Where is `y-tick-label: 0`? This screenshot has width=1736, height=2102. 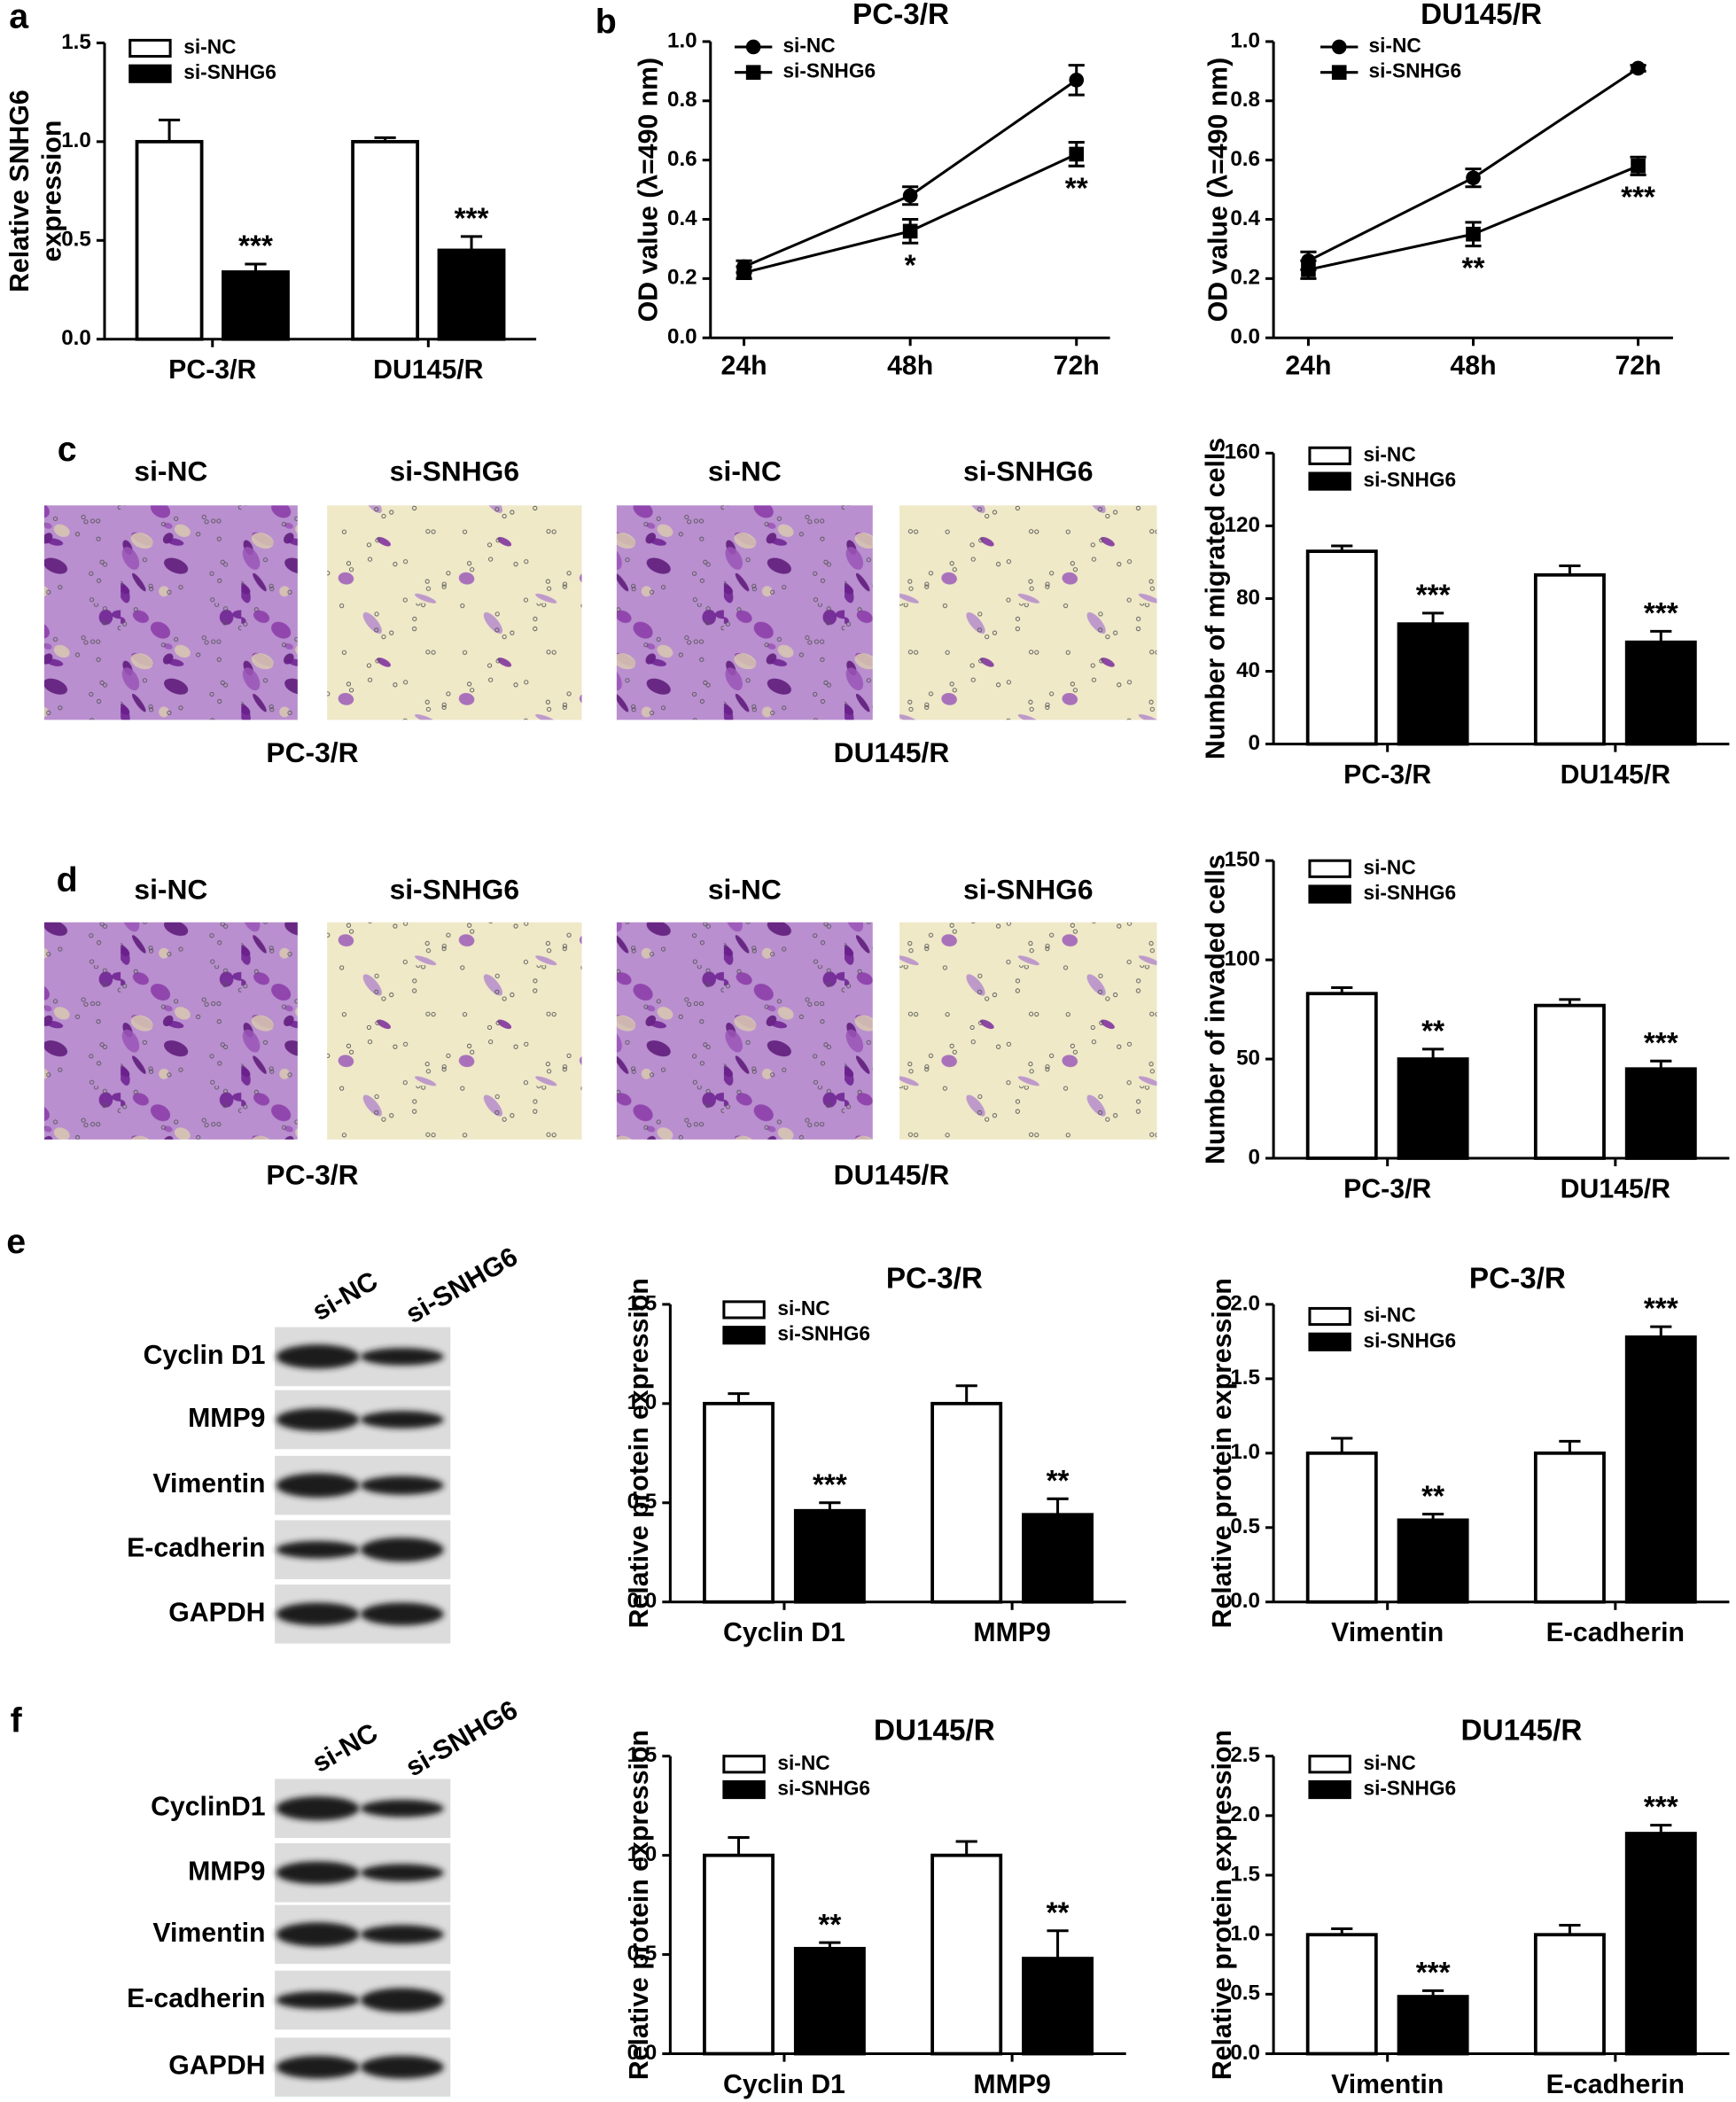 y-tick-label: 0 is located at coordinates (1254, 1157).